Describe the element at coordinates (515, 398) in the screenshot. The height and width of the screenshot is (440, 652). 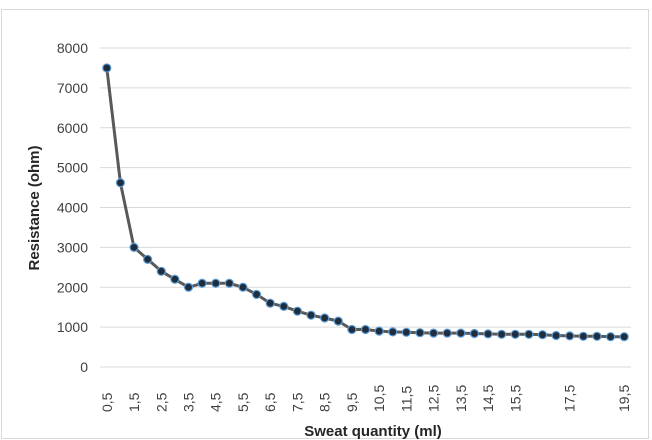
I see `x-tick-label: 15,5` at that location.